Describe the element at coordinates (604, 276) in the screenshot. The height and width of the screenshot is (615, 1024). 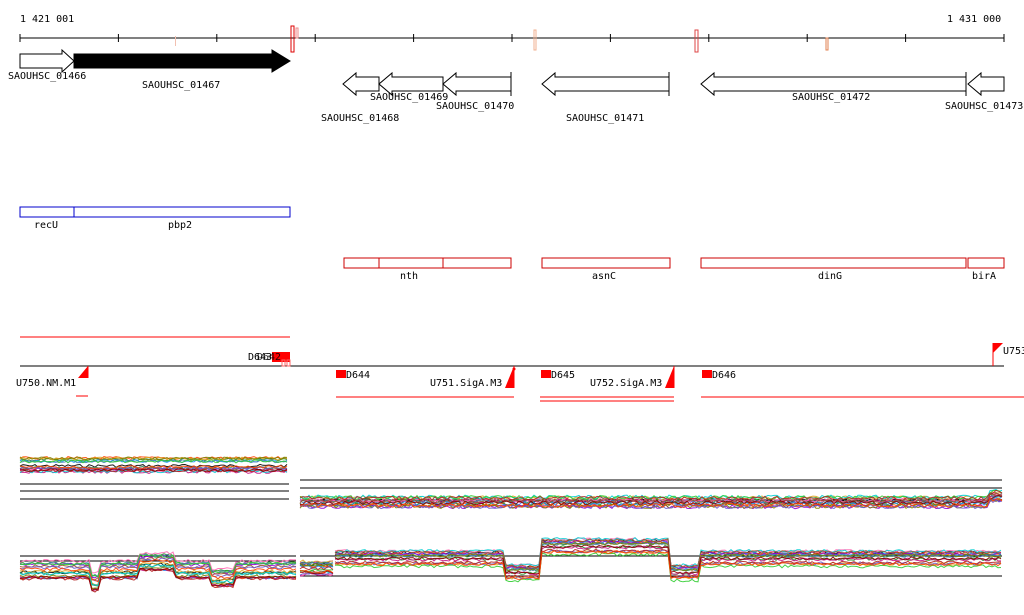
I see `operon-label-asnc: asnC` at that location.